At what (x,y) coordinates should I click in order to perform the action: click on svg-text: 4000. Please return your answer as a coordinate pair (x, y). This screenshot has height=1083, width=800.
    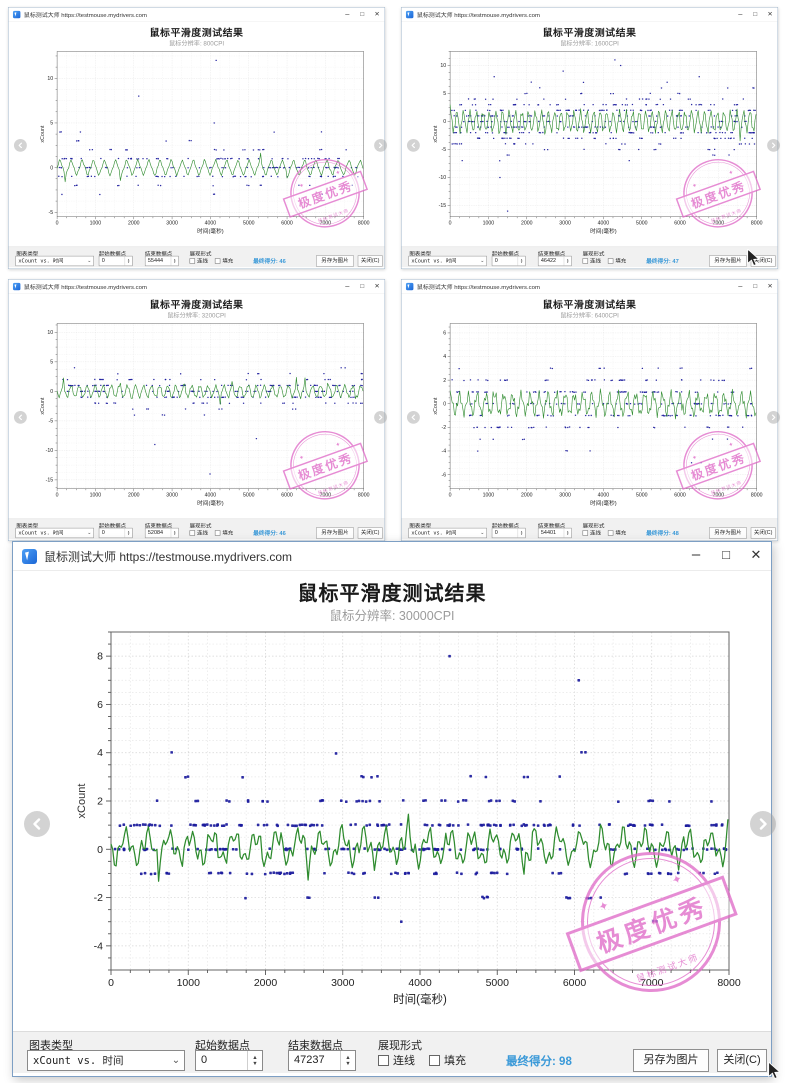
    Looking at the image, I should click on (211, 224).